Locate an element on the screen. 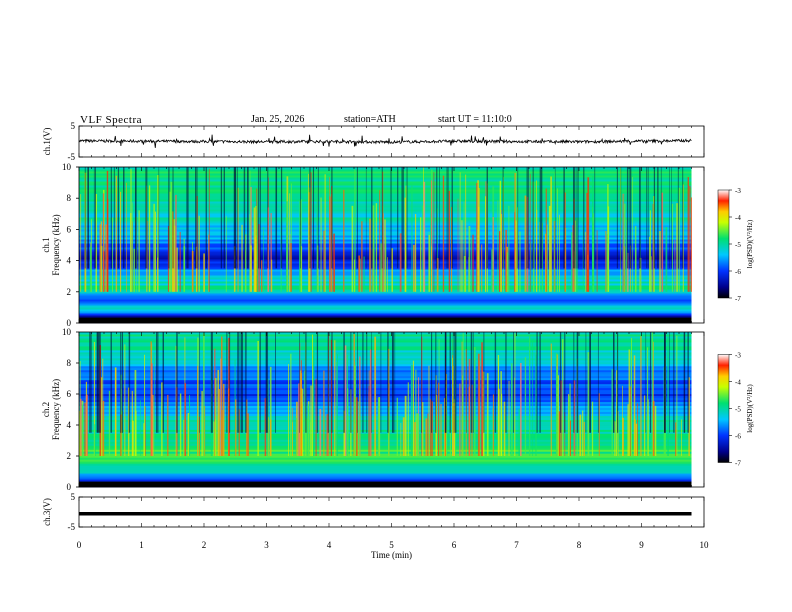  colorbar-tick-label: -6 is located at coordinates (738, 437).